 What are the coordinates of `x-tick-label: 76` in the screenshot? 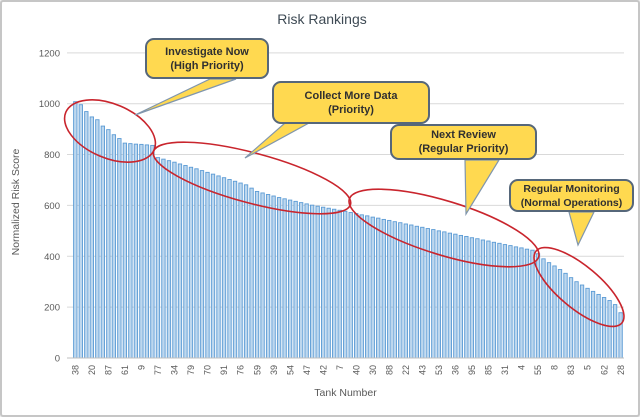 It's located at (241, 370).